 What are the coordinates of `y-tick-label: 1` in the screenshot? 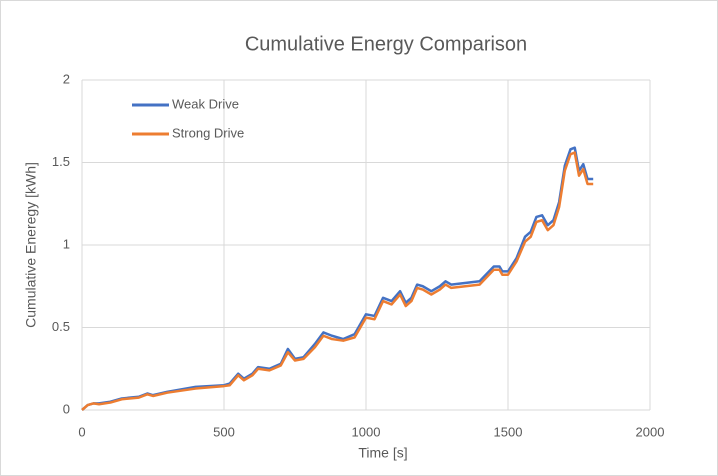 It's located at (66, 243).